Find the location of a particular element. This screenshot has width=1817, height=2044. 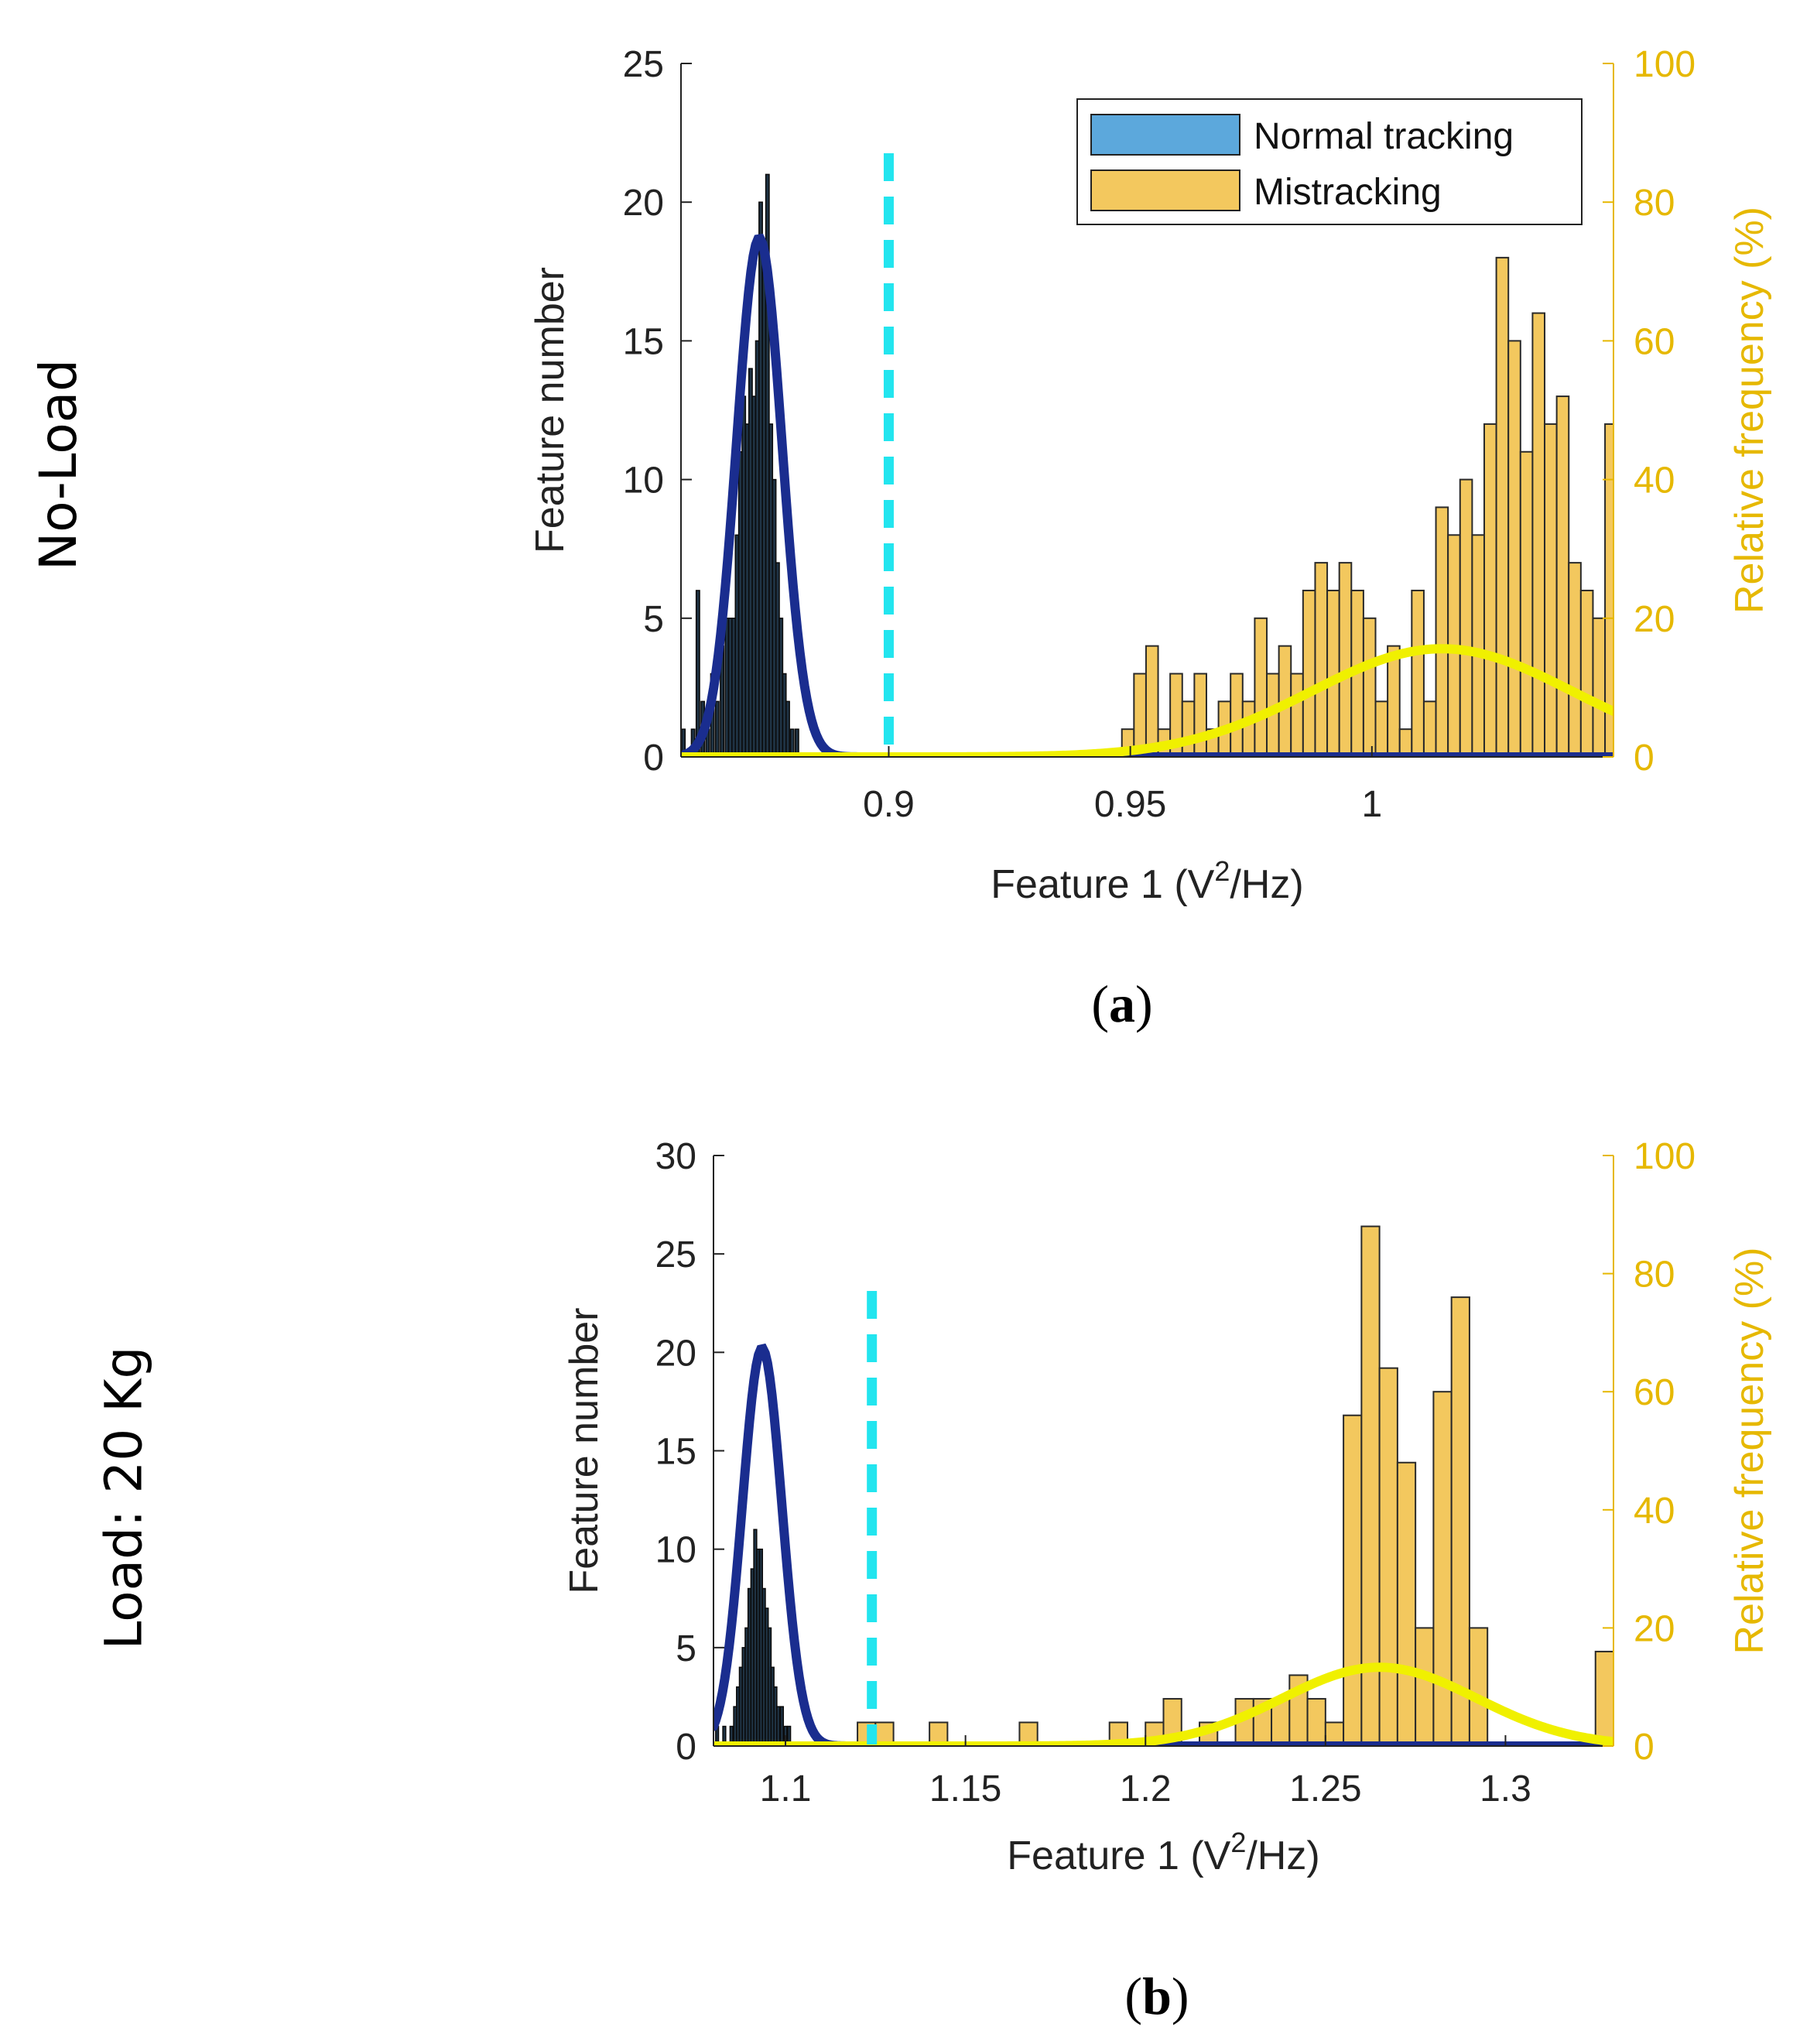

legend-label-normal-tracking: Normal tracking is located at coordinates (1384, 136).